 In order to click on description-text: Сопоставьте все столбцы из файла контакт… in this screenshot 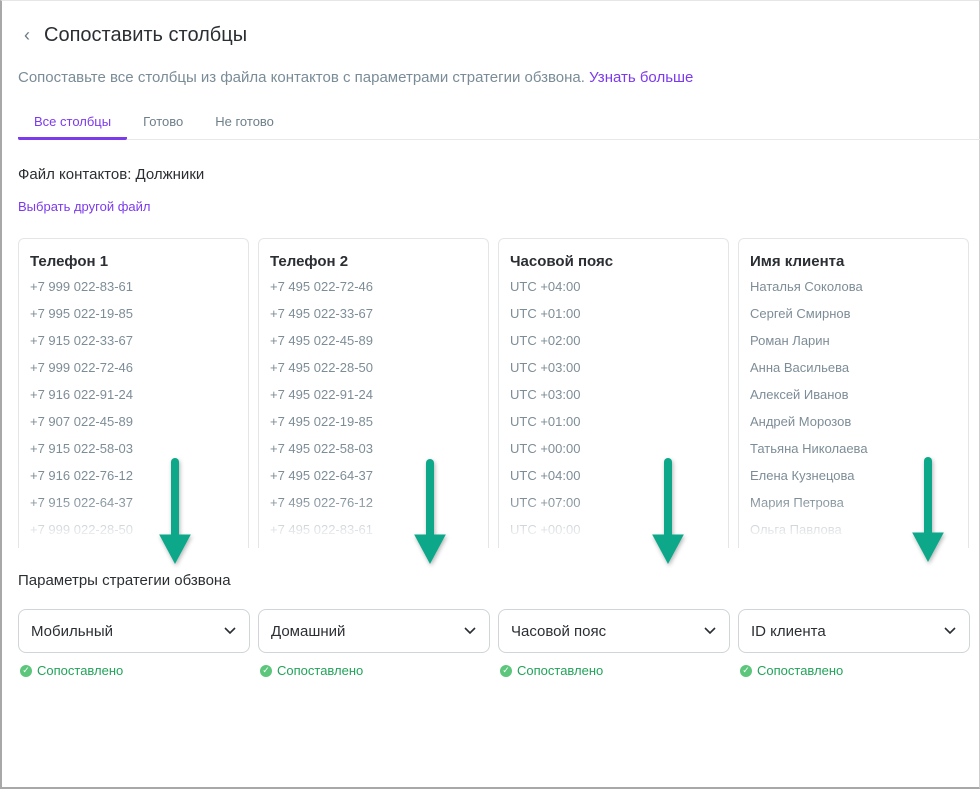, I will do `click(301, 77)`.